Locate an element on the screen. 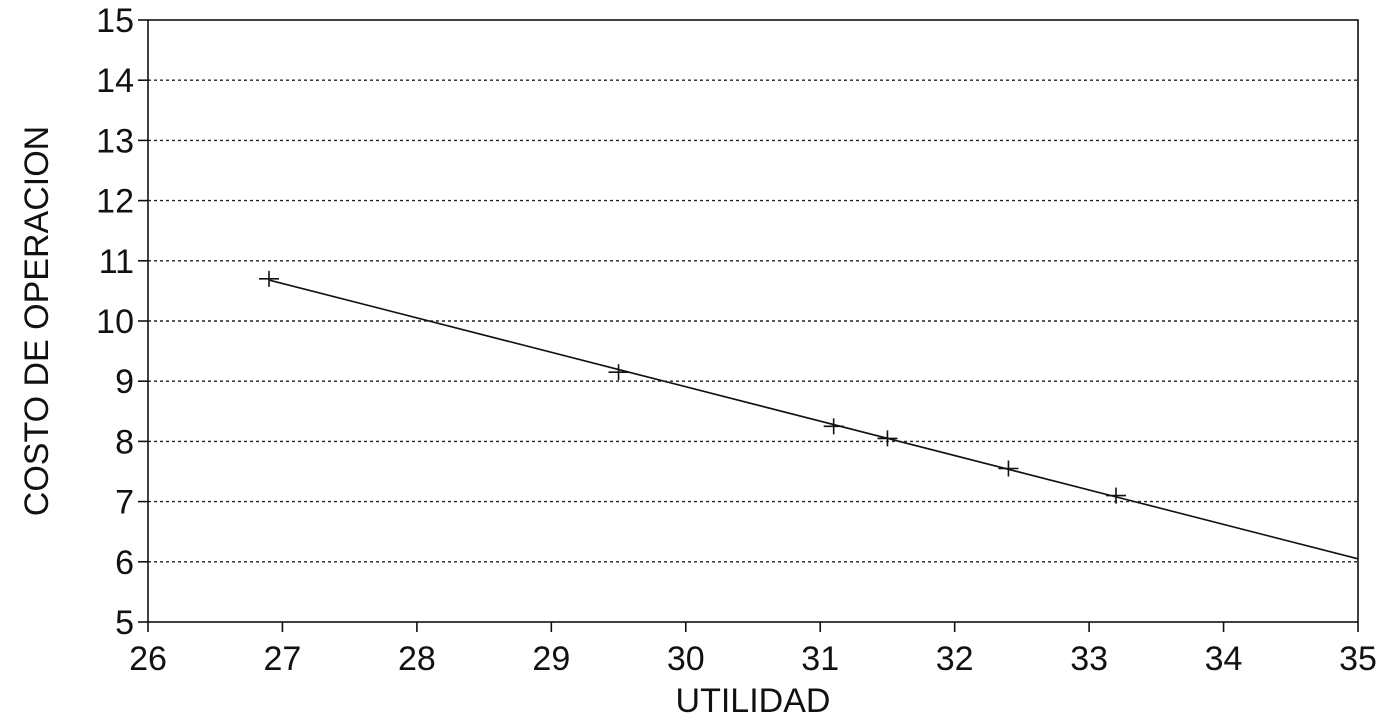  y-tick-label-13: 13 is located at coordinates (115, 141).